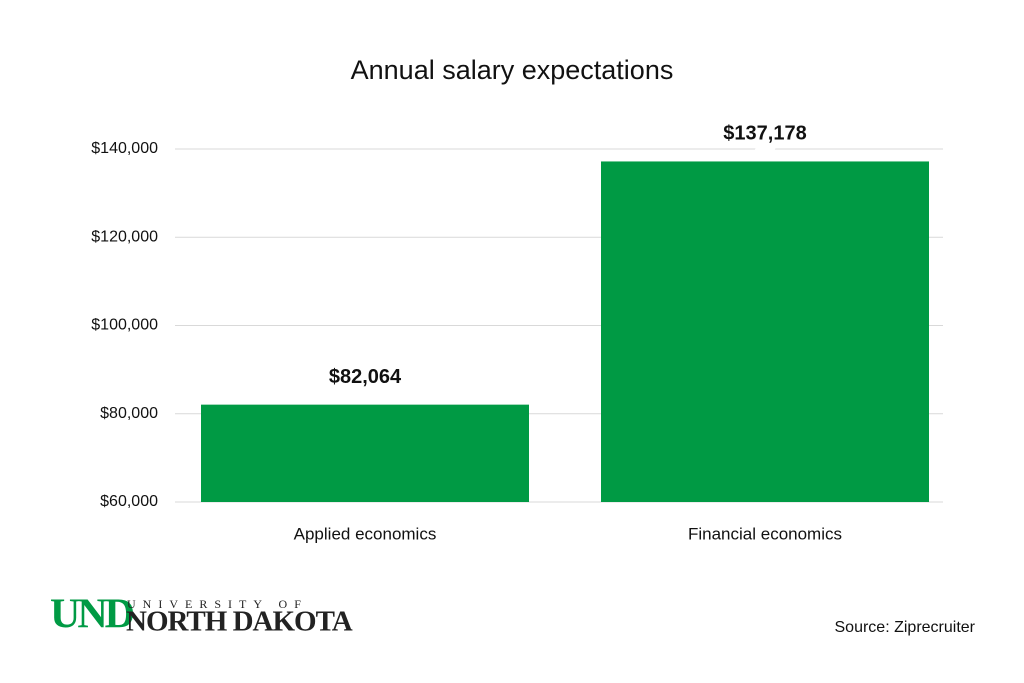 This screenshot has height=683, width=1024. I want to click on x-tick-label: Applied economics, so click(365, 533).